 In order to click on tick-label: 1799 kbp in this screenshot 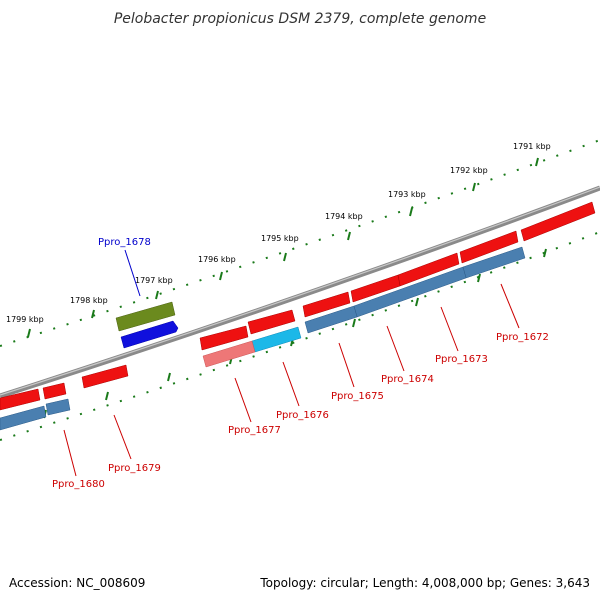, I will do `click(25, 319)`.